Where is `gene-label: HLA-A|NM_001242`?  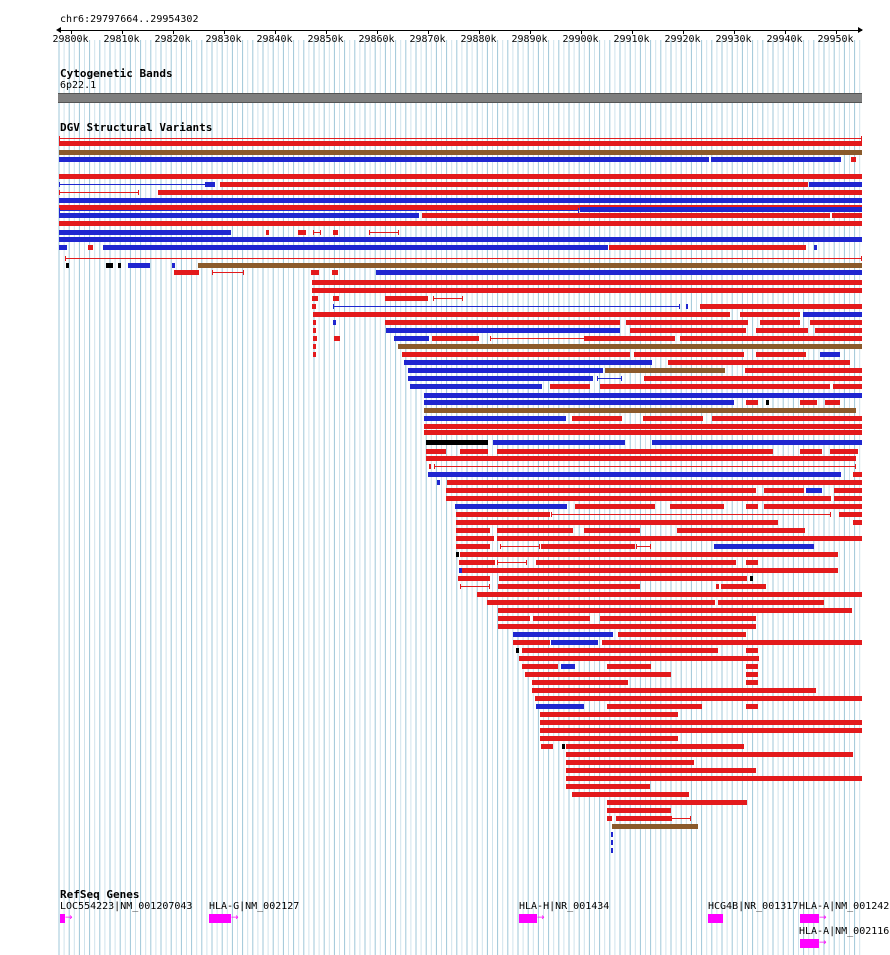 gene-label: HLA-A|NM_001242 is located at coordinates (844, 906).